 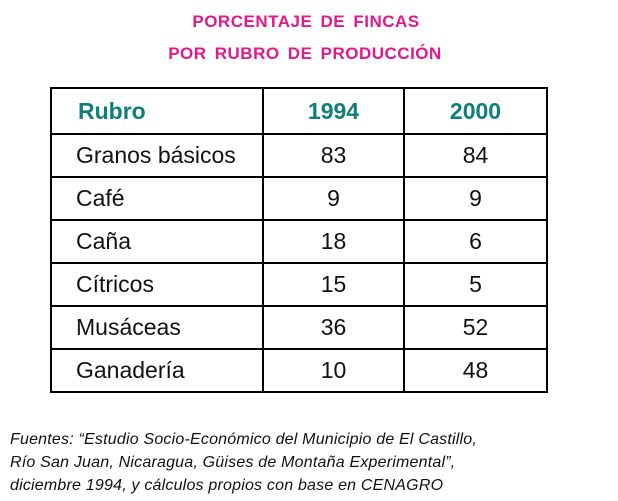 I want to click on table-row: Cítricos 15 5, so click(x=299, y=284).